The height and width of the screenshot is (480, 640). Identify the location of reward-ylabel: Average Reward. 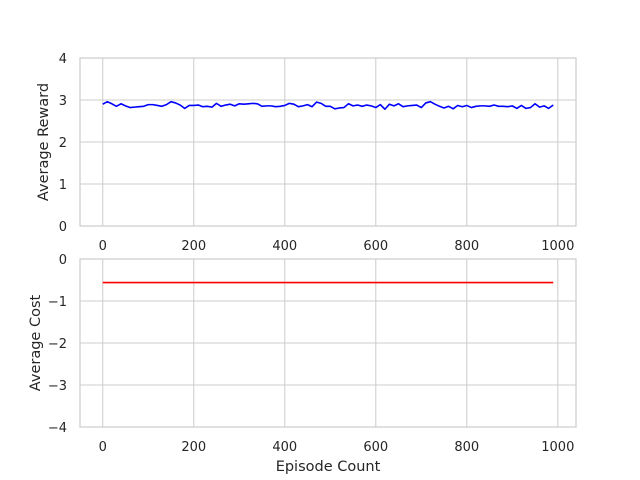
(44, 142).